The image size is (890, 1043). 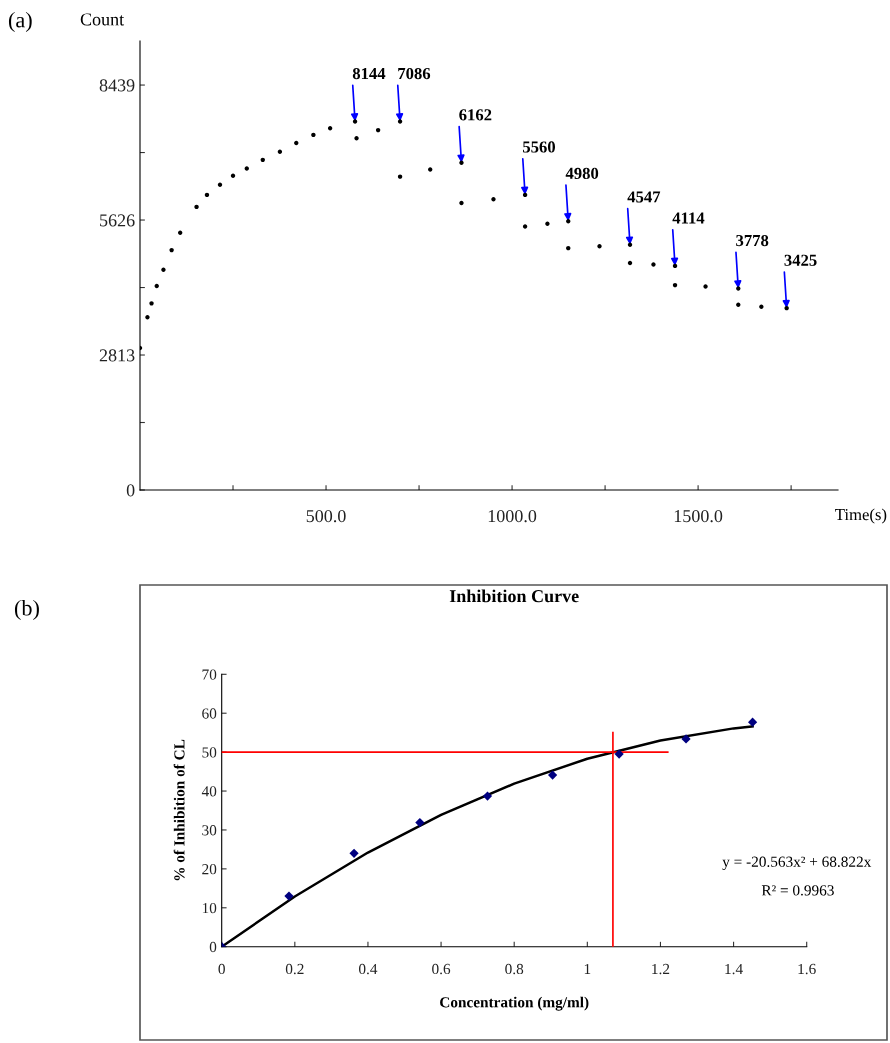 I want to click on annotation: 4114, so click(x=688, y=218).